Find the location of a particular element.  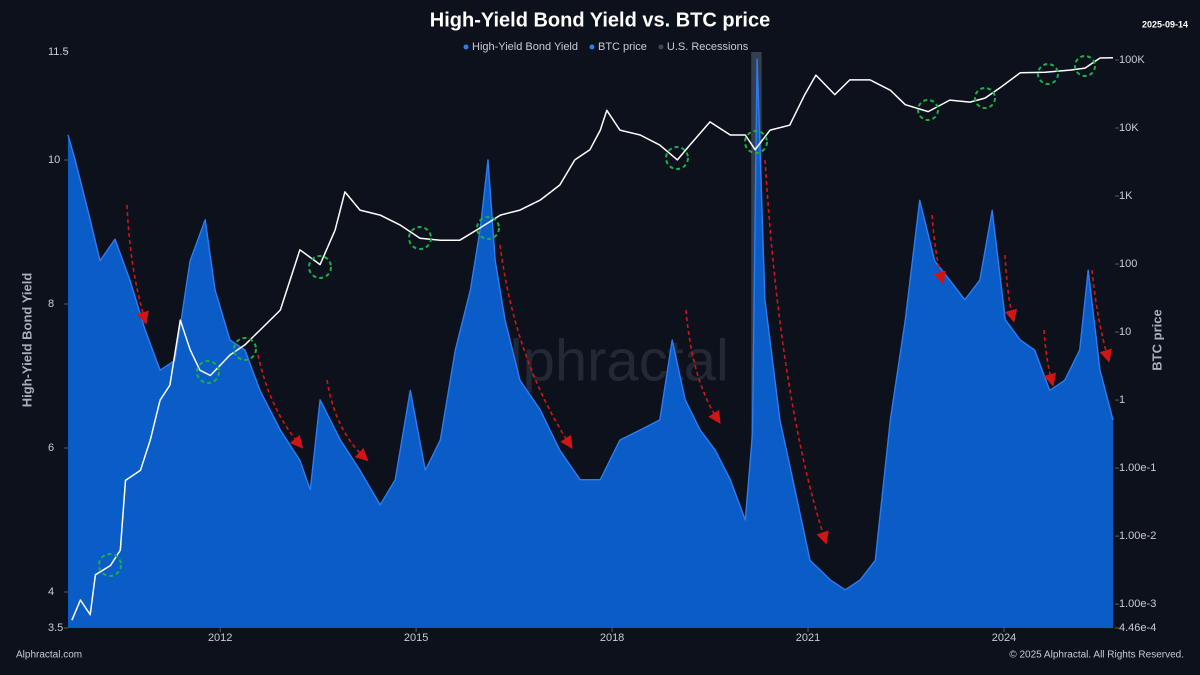

x-tick-label: 2012 is located at coordinates (220, 638).